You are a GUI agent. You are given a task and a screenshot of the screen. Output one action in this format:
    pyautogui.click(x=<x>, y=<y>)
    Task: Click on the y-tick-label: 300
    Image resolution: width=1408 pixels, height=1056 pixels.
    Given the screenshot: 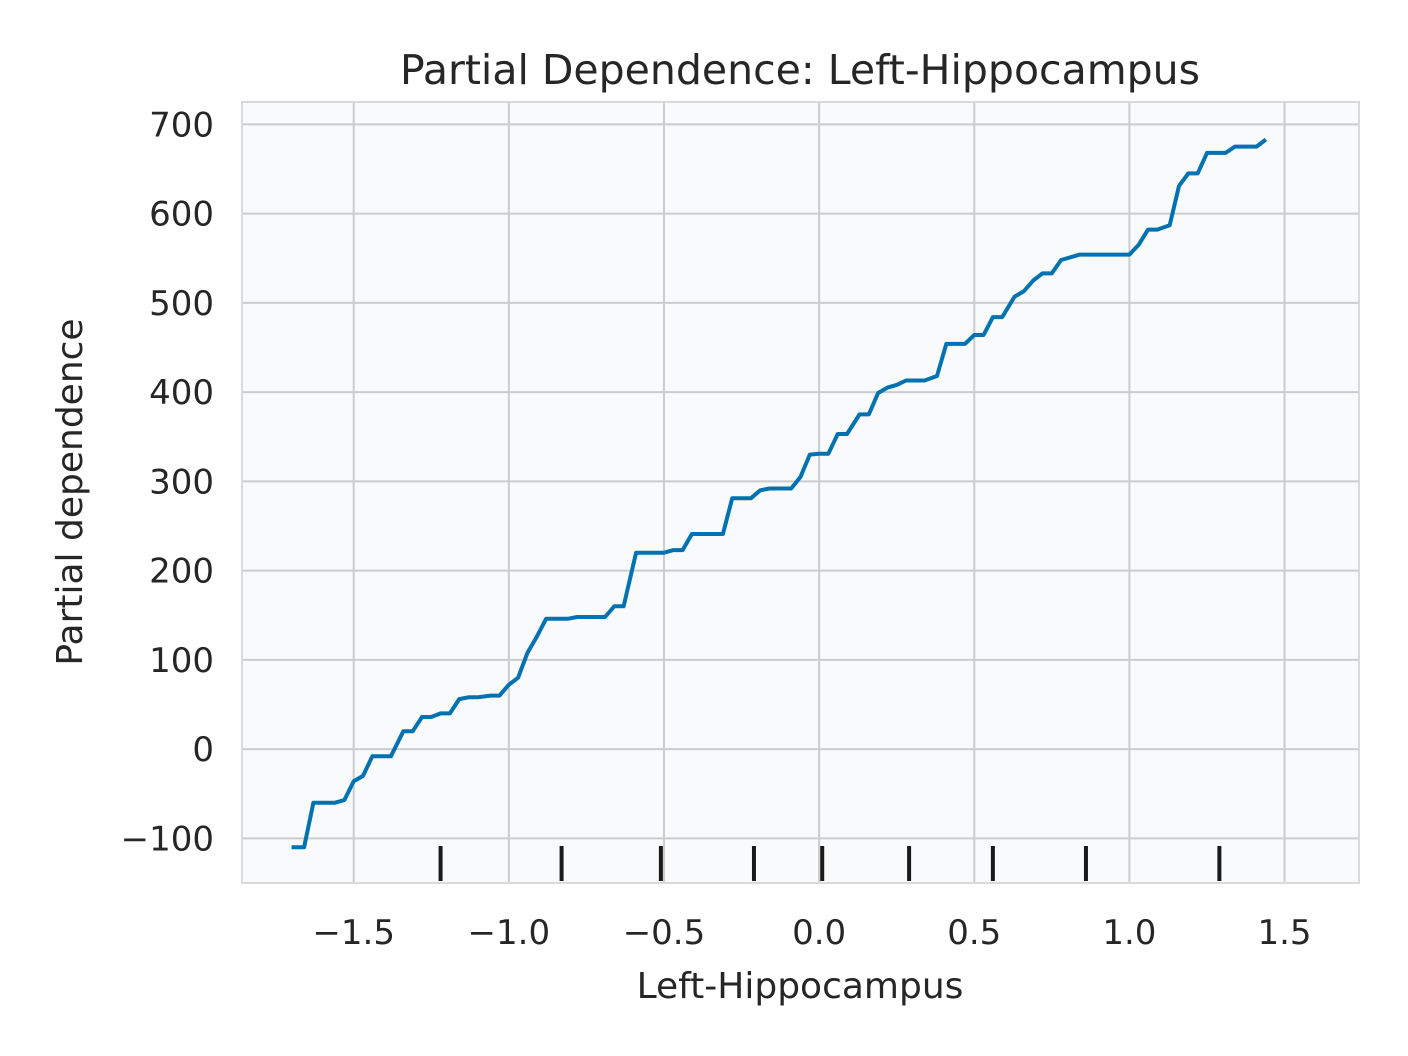 What is the action you would take?
    pyautogui.click(x=181, y=482)
    